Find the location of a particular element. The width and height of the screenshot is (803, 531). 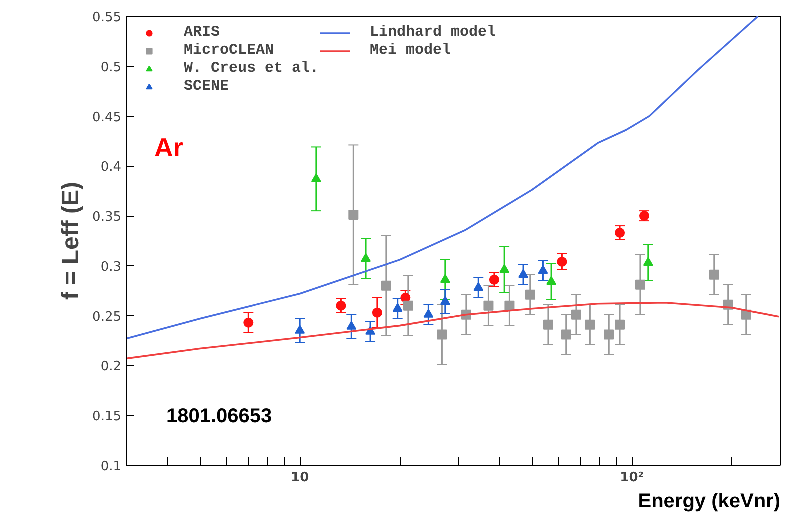

y-tick-label: 0.45 is located at coordinates (107, 118).